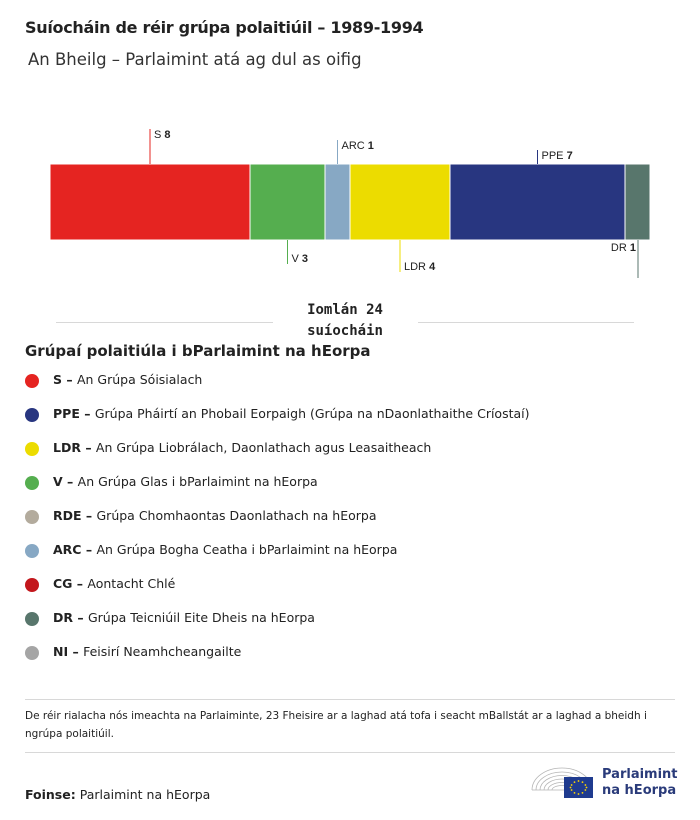  I want to click on segment-label-value-arc: 1, so click(371, 146).